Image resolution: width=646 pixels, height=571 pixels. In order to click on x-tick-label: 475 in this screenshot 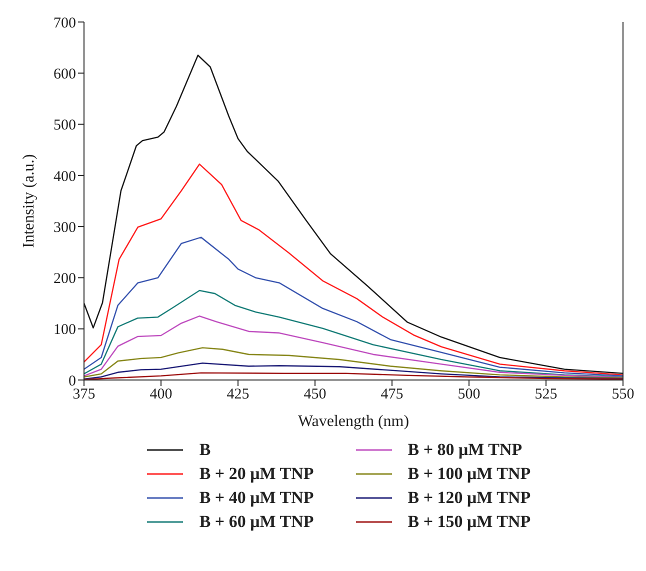, I will do `click(392, 394)`.